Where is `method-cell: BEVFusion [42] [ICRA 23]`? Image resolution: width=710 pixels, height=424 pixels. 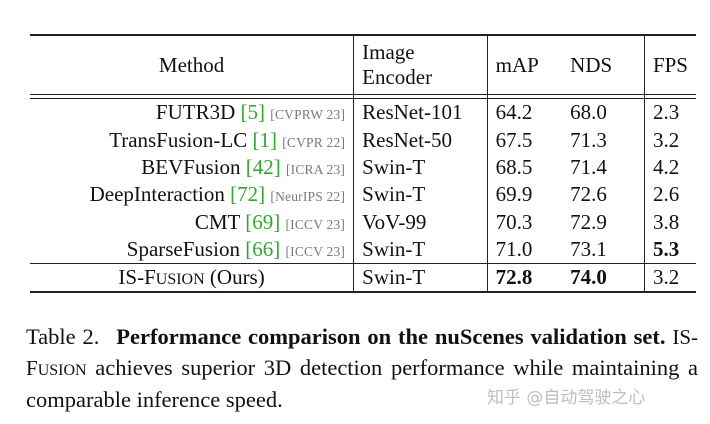 method-cell: BEVFusion [42] [ICRA 23] is located at coordinates (192, 167).